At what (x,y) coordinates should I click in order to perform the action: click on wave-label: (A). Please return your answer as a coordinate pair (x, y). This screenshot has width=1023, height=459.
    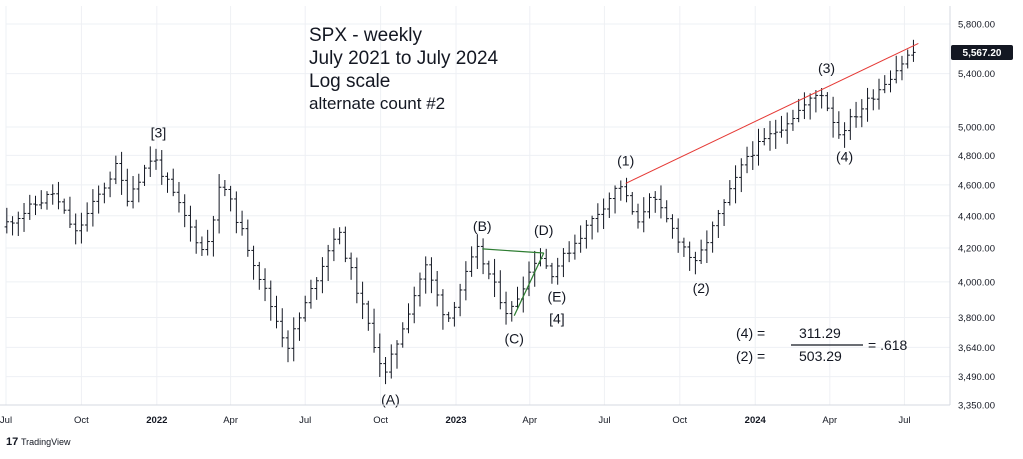
    Looking at the image, I should click on (390, 400).